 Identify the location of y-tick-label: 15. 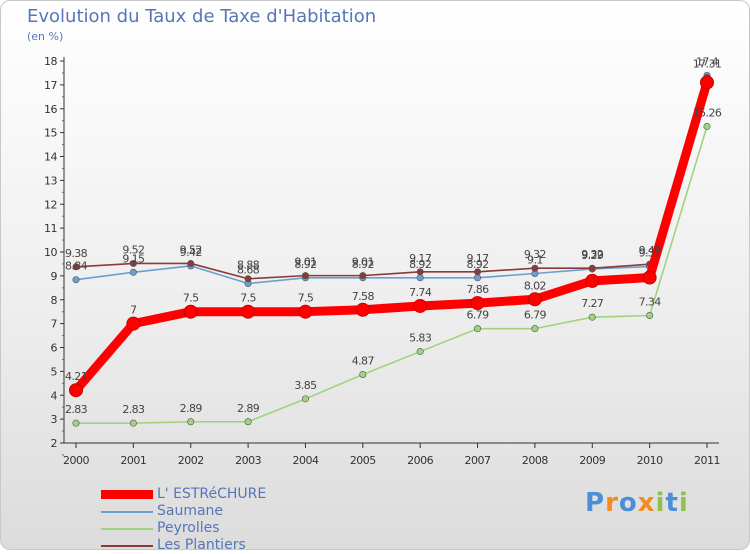
(50, 133).